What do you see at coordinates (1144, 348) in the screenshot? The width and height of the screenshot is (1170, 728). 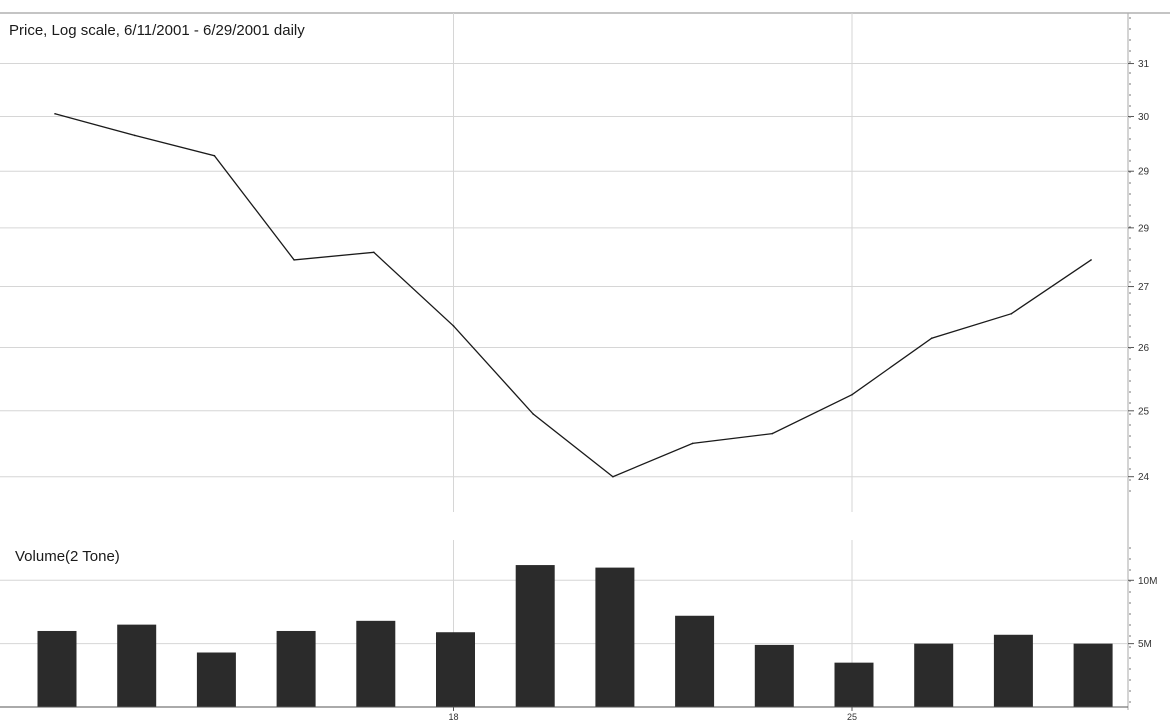 I see `price-tick-label: 26` at bounding box center [1144, 348].